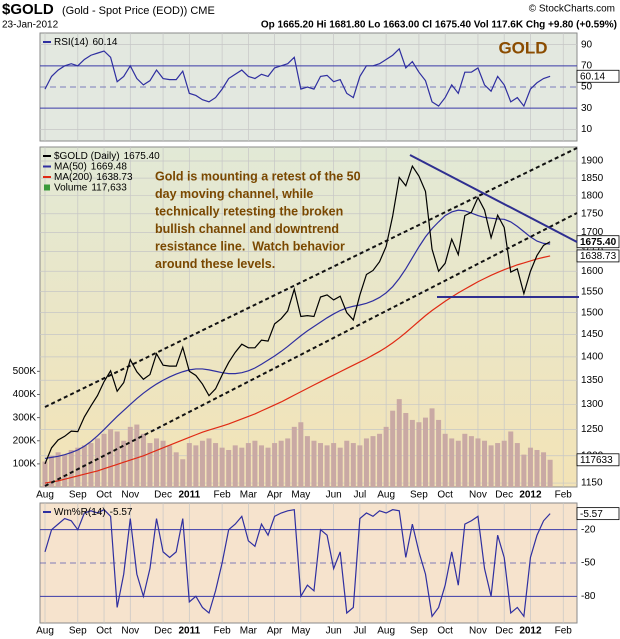  Describe the element at coordinates (275, 631) in the screenshot. I see `x-tick-label: Apr` at that location.